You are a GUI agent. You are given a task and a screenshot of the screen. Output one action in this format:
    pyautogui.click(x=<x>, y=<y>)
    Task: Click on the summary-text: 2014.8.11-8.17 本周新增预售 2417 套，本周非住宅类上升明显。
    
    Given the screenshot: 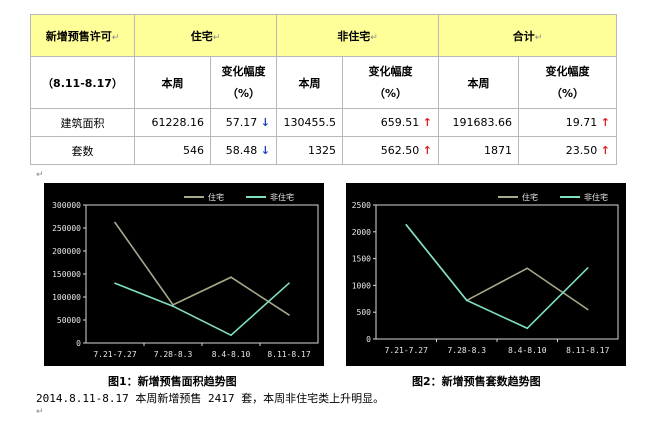 What is the action you would take?
    pyautogui.click(x=210, y=398)
    